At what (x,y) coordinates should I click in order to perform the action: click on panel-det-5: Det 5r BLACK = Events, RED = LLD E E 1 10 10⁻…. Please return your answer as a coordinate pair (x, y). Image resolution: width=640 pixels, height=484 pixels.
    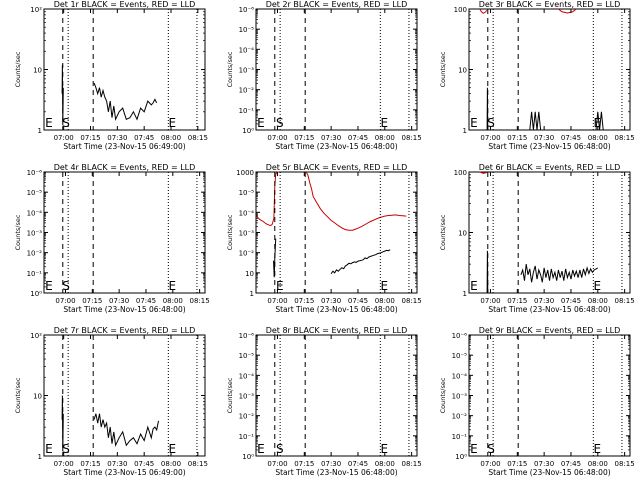
    Looking at the image, I should click on (324, 238).